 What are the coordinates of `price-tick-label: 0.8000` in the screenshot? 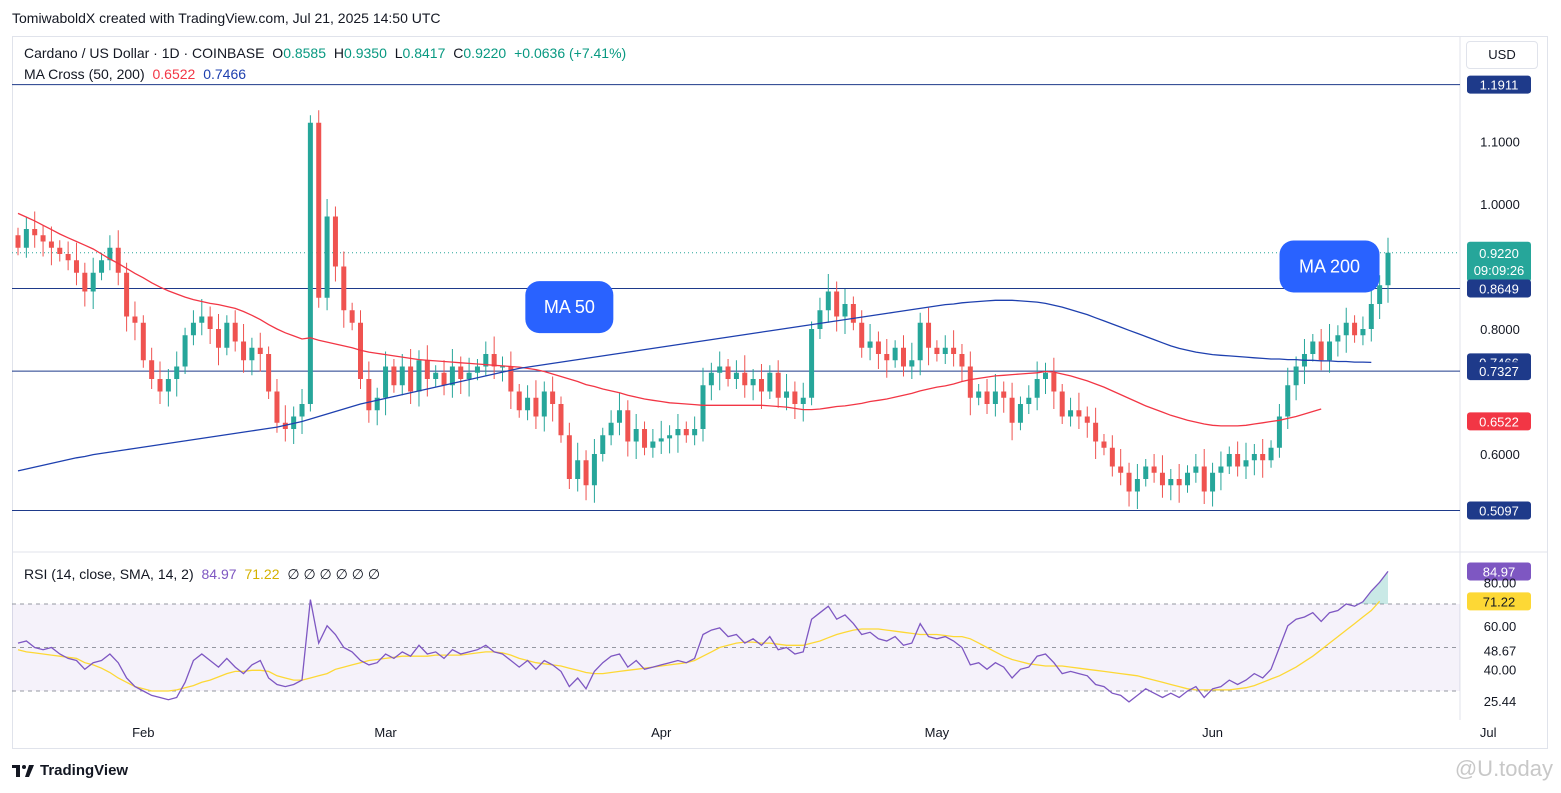 It's located at (1500, 329).